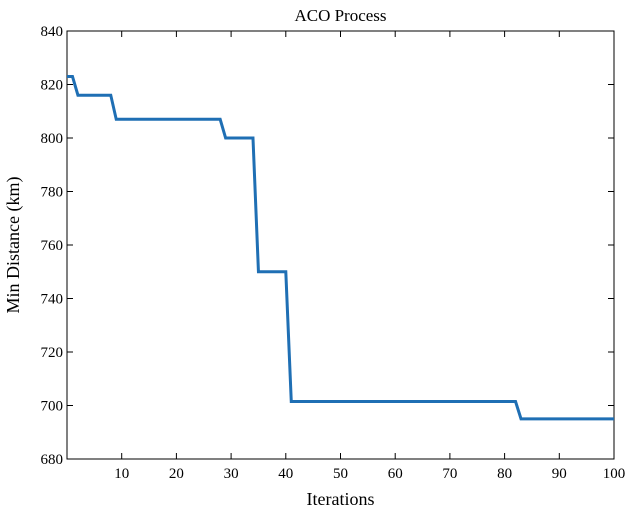  I want to click on x-tick-label: 30, so click(231, 474).